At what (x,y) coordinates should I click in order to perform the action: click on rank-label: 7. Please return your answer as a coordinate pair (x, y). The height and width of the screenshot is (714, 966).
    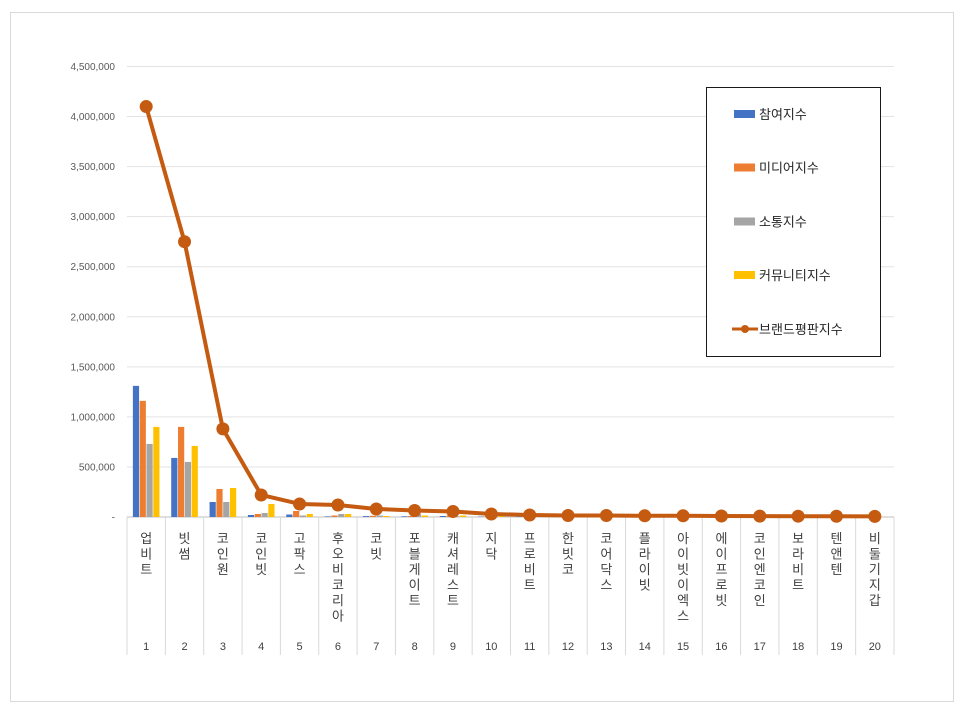
    Looking at the image, I should click on (376, 647).